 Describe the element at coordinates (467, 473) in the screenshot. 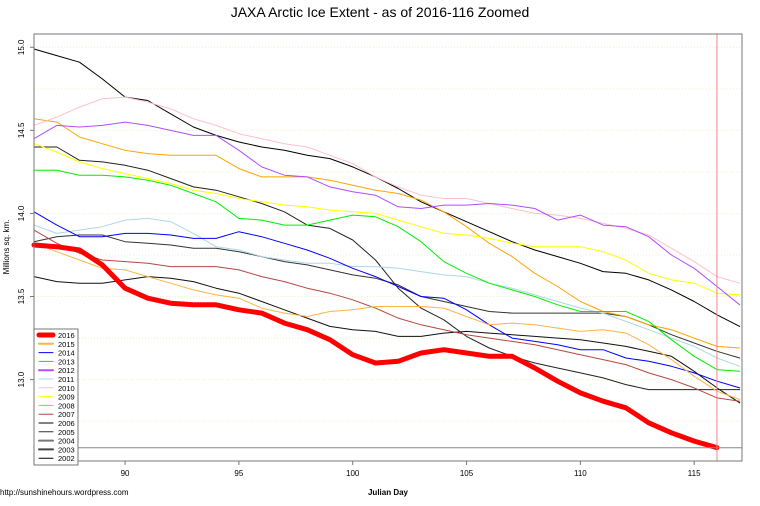

I see `x-tick-label: 105` at that location.